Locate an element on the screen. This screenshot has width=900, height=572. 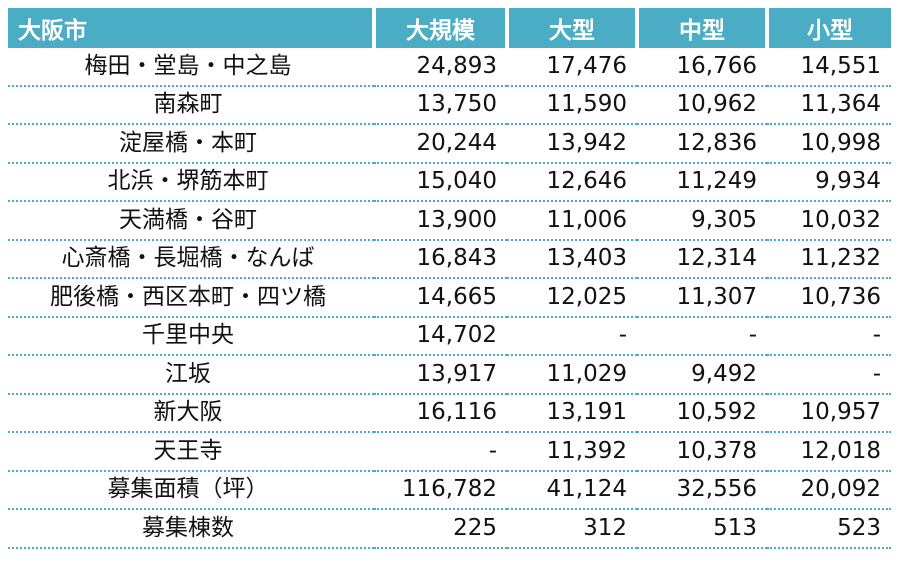
small-value: 11,364 is located at coordinates (829, 105).